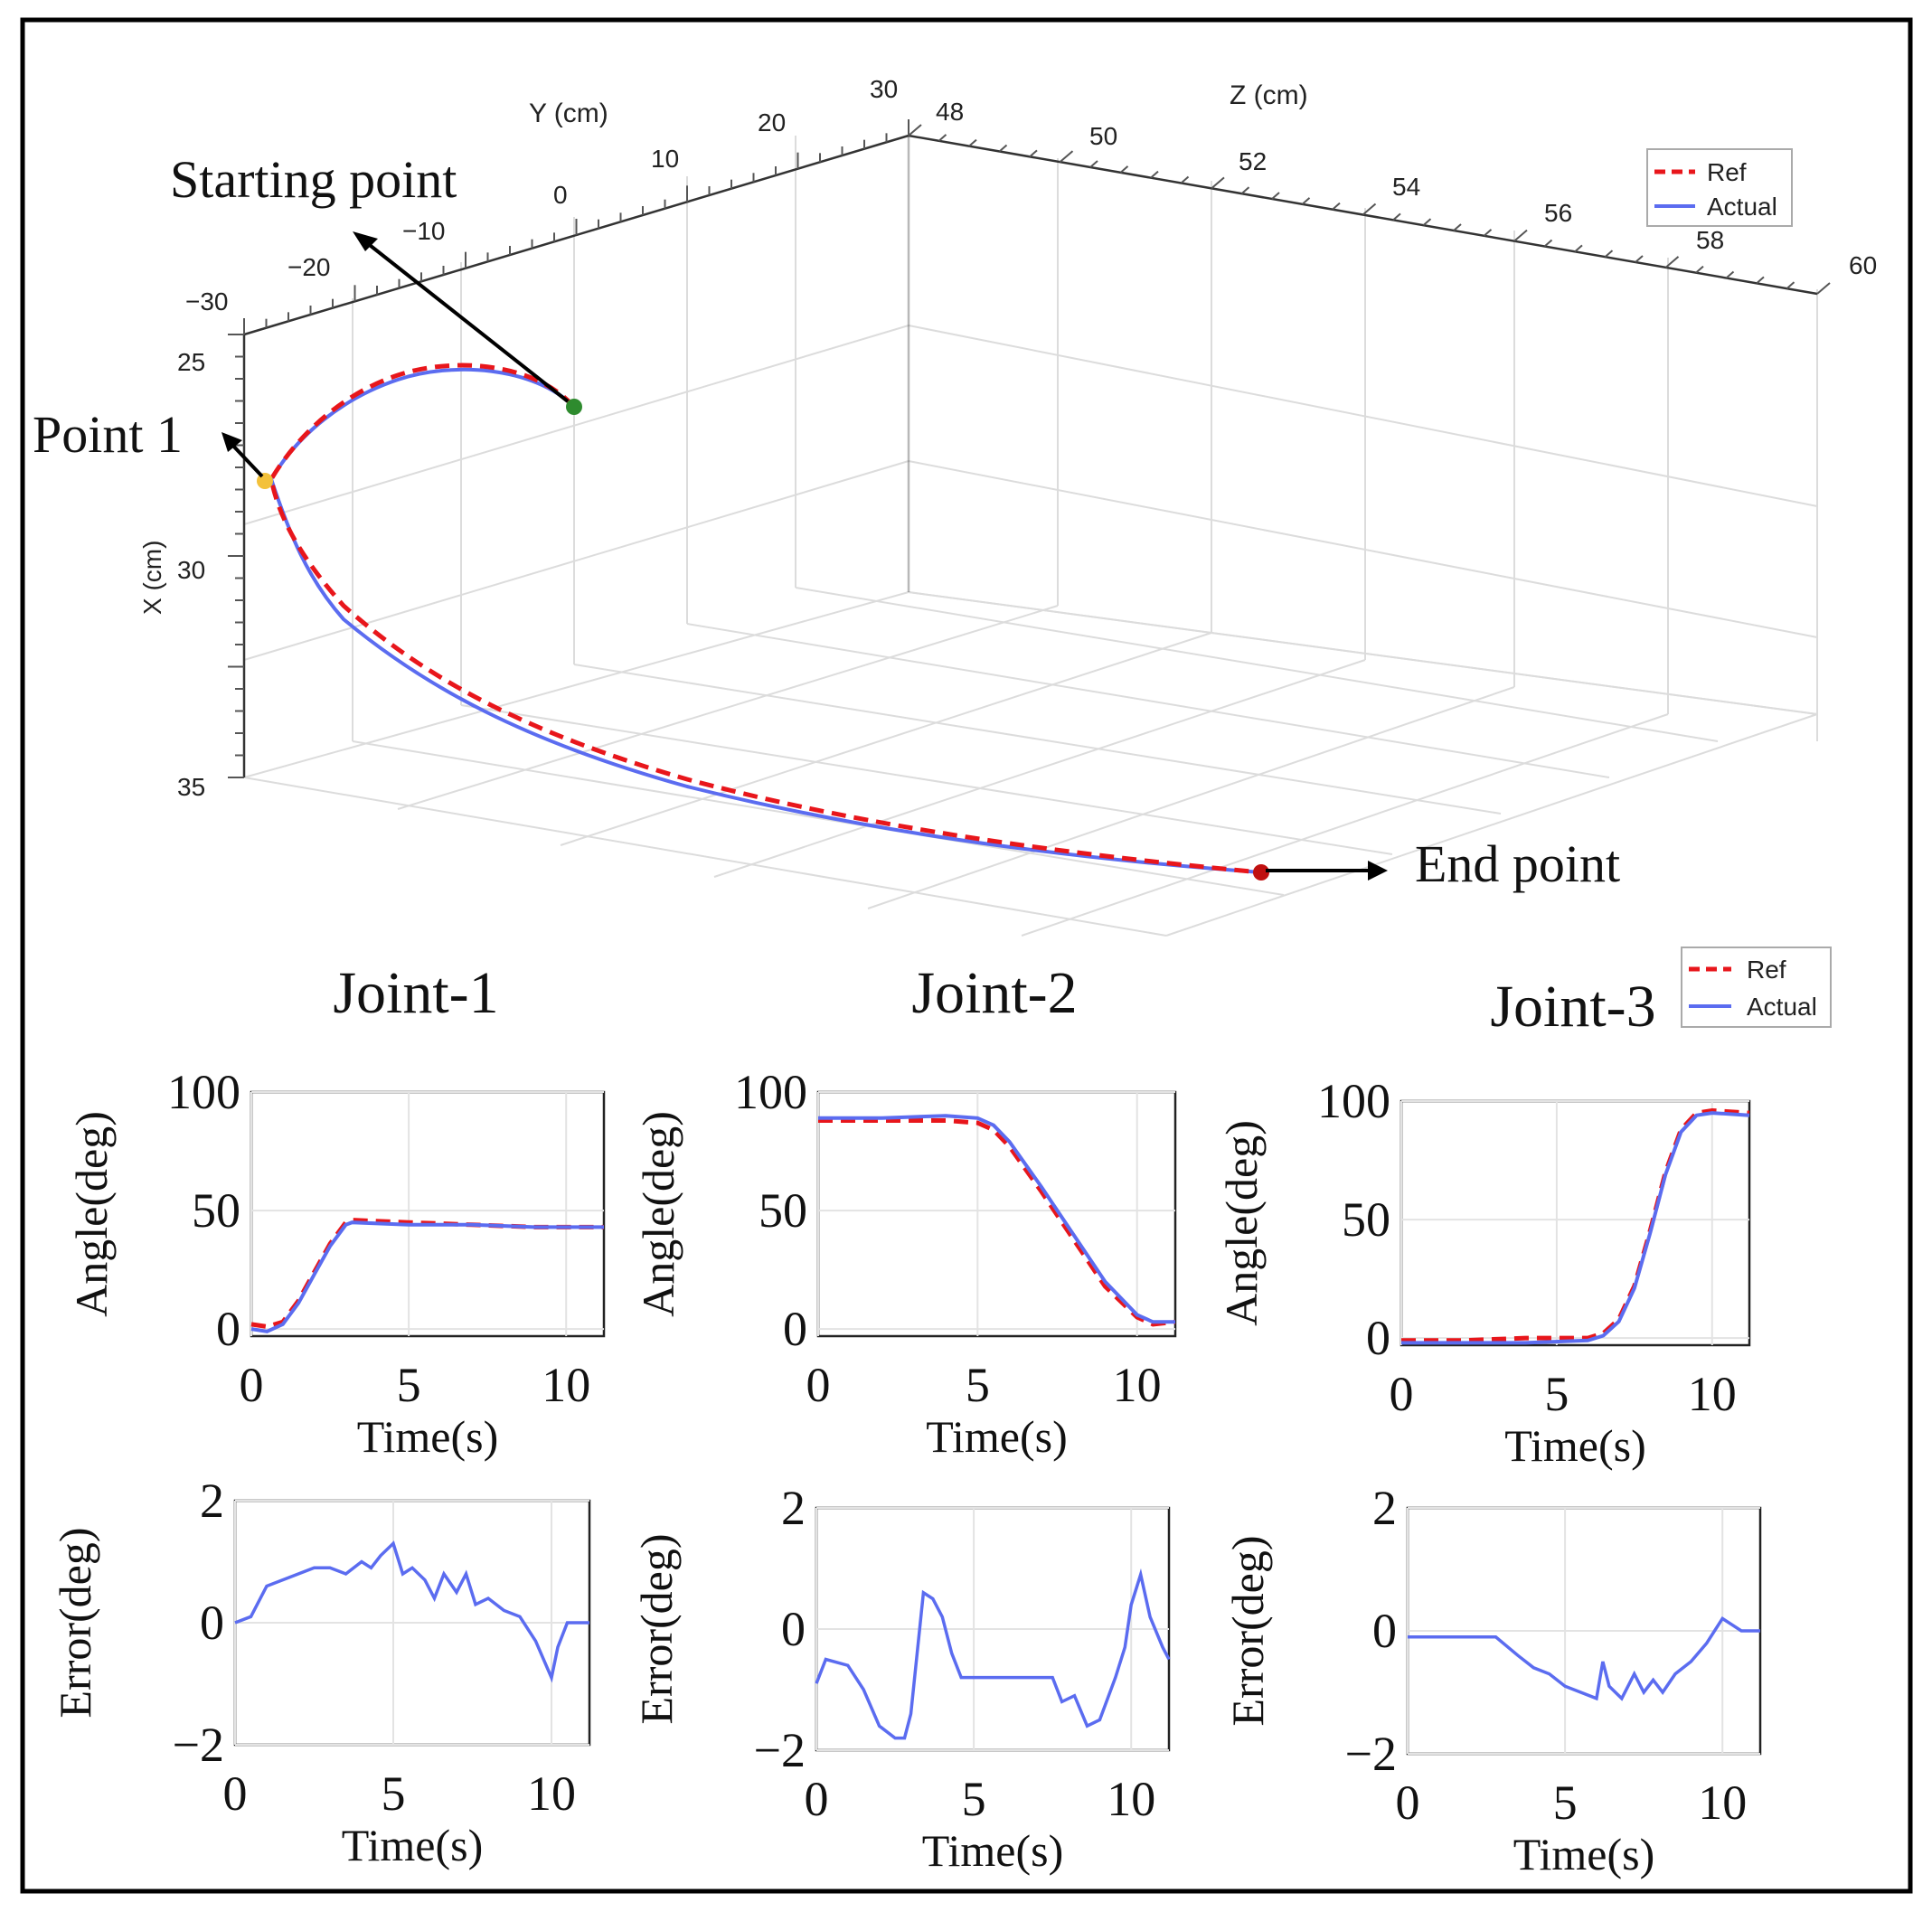 This screenshot has width=1932, height=1912. I want to click on y-tick-label: 10, so click(665, 159).